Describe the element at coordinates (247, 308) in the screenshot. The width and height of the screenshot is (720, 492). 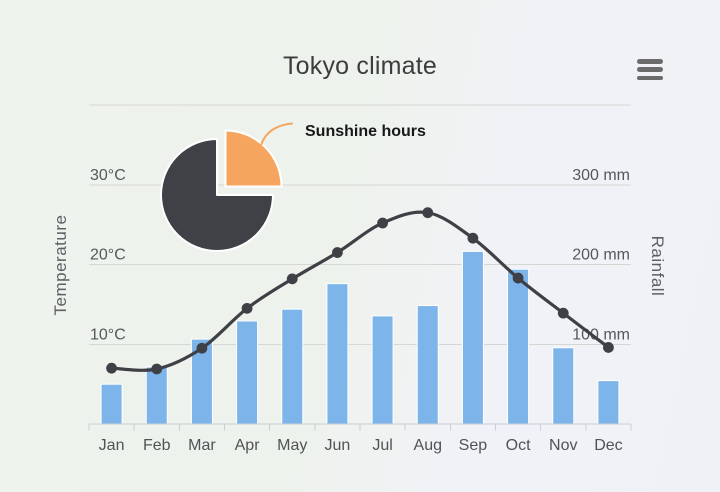
I see `temperature-point-apr` at that location.